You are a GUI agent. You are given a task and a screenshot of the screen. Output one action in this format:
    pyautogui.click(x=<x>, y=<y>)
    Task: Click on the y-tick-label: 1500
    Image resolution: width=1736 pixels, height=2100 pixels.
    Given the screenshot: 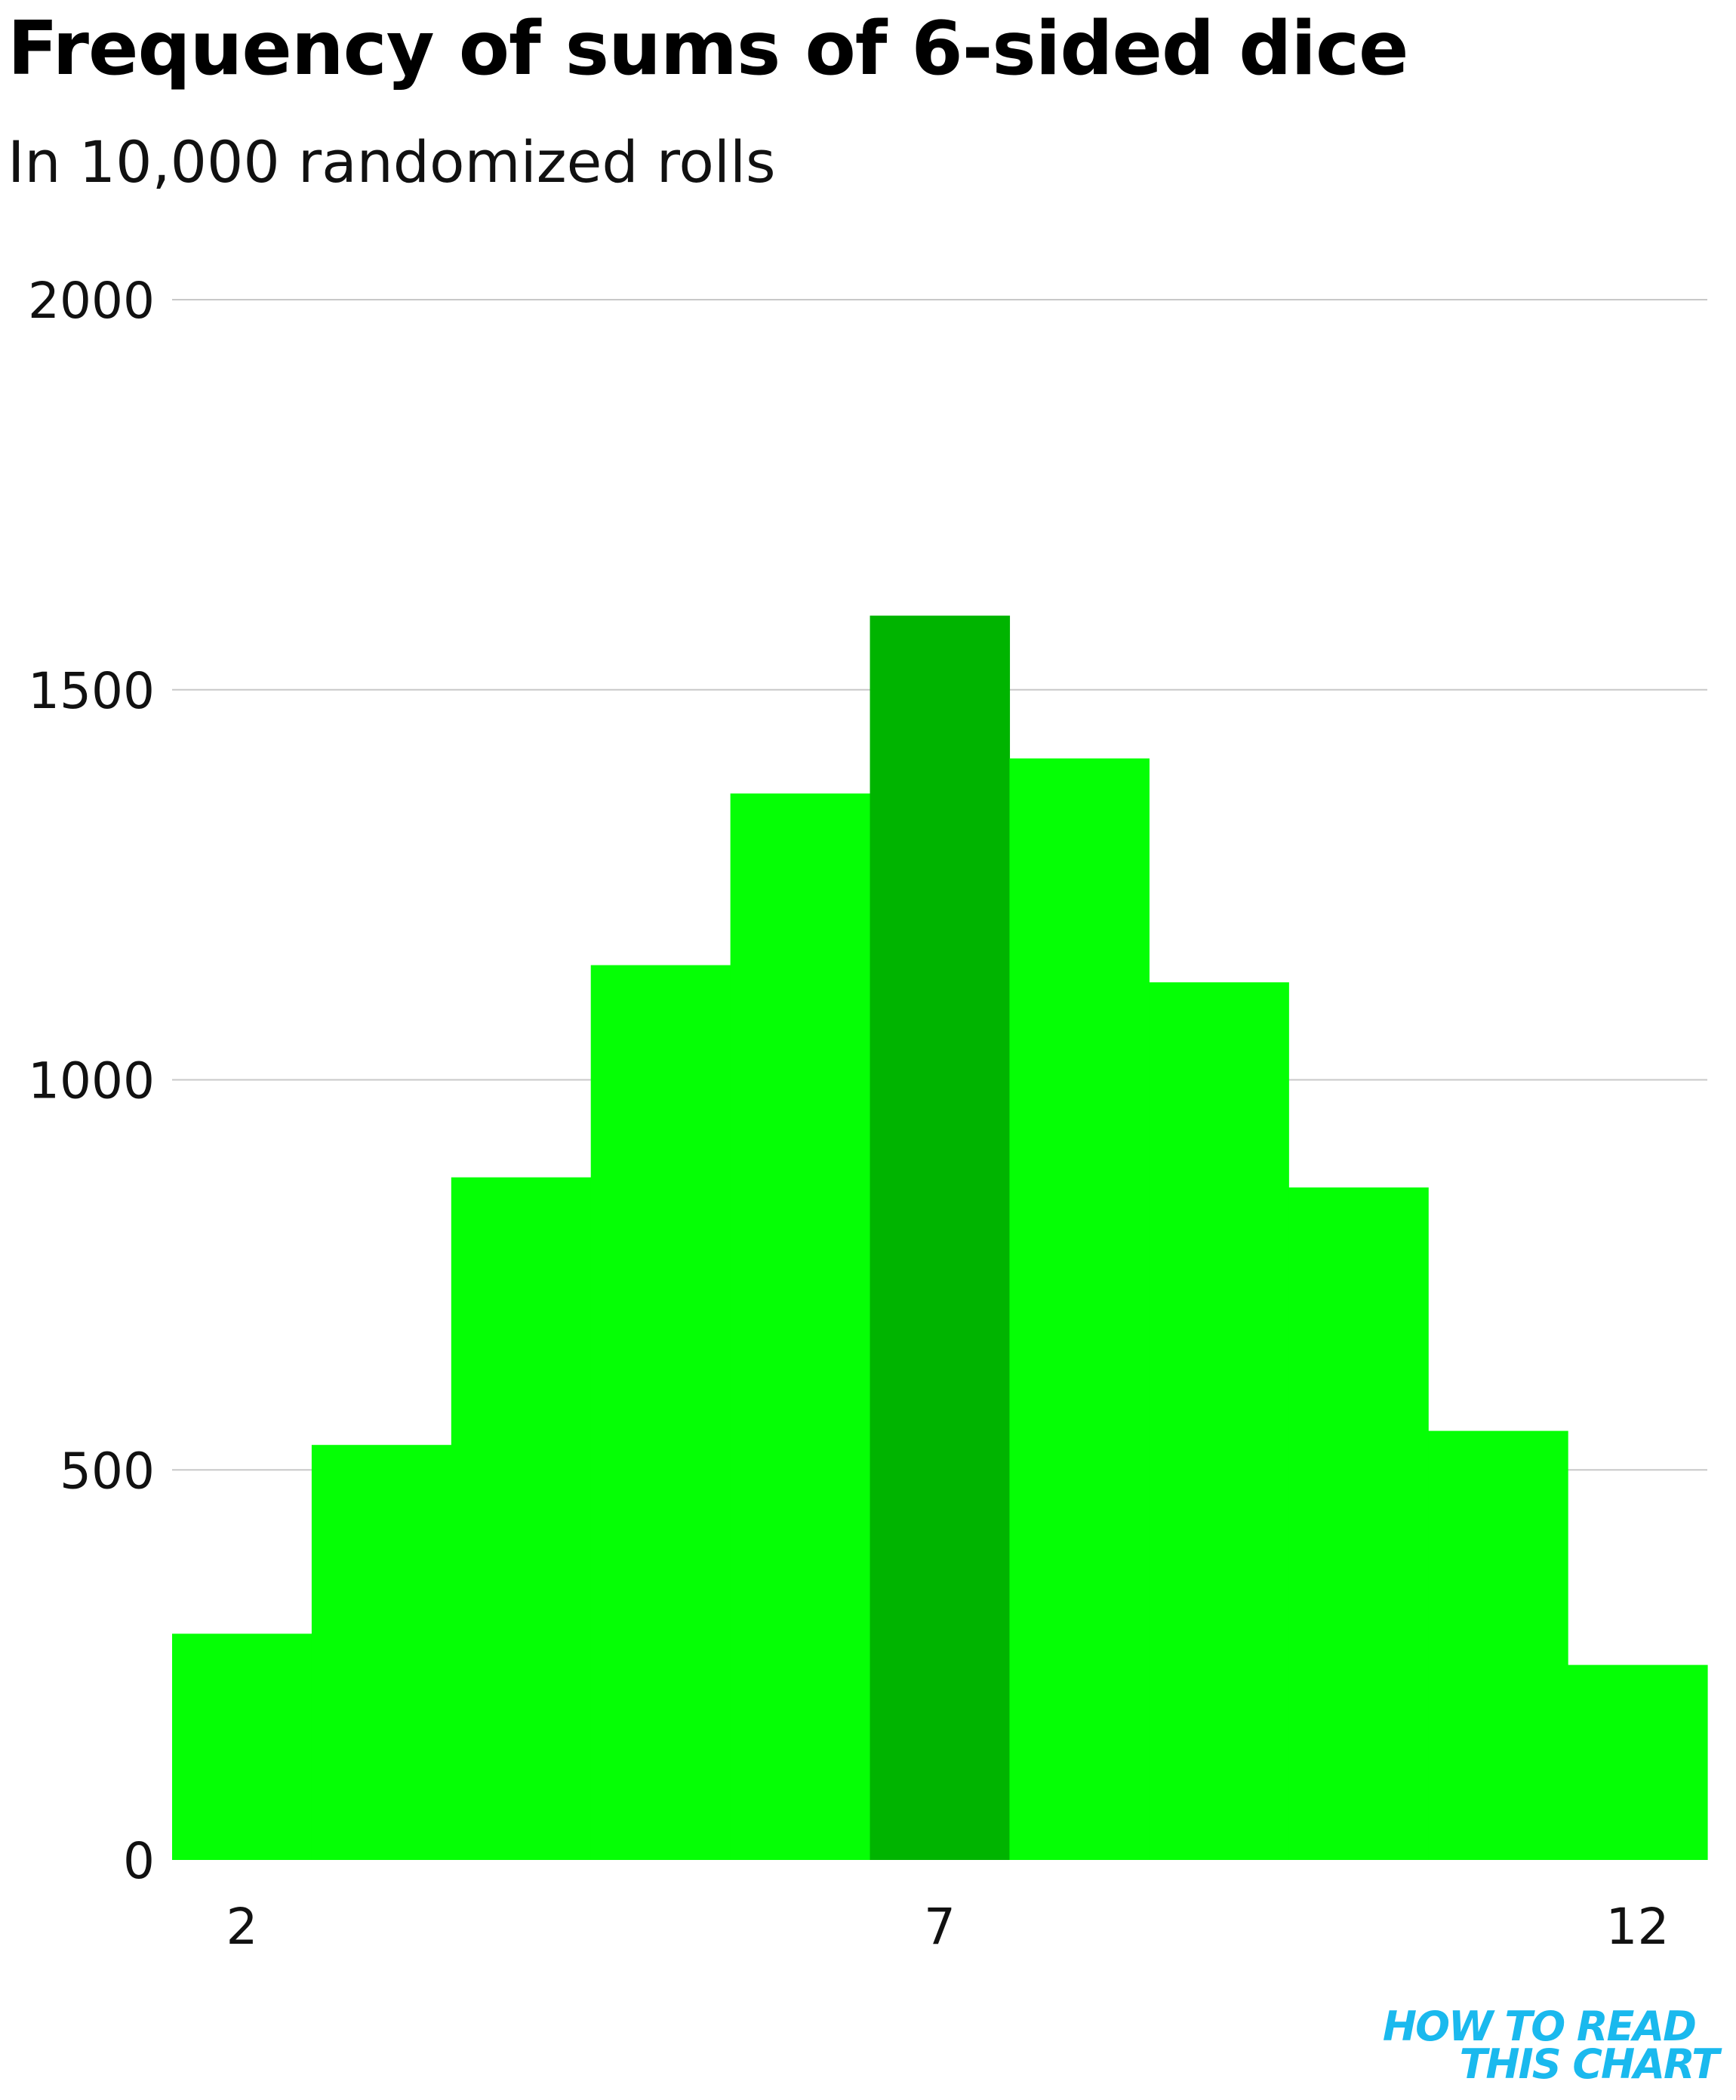 What is the action you would take?
    pyautogui.click(x=92, y=691)
    